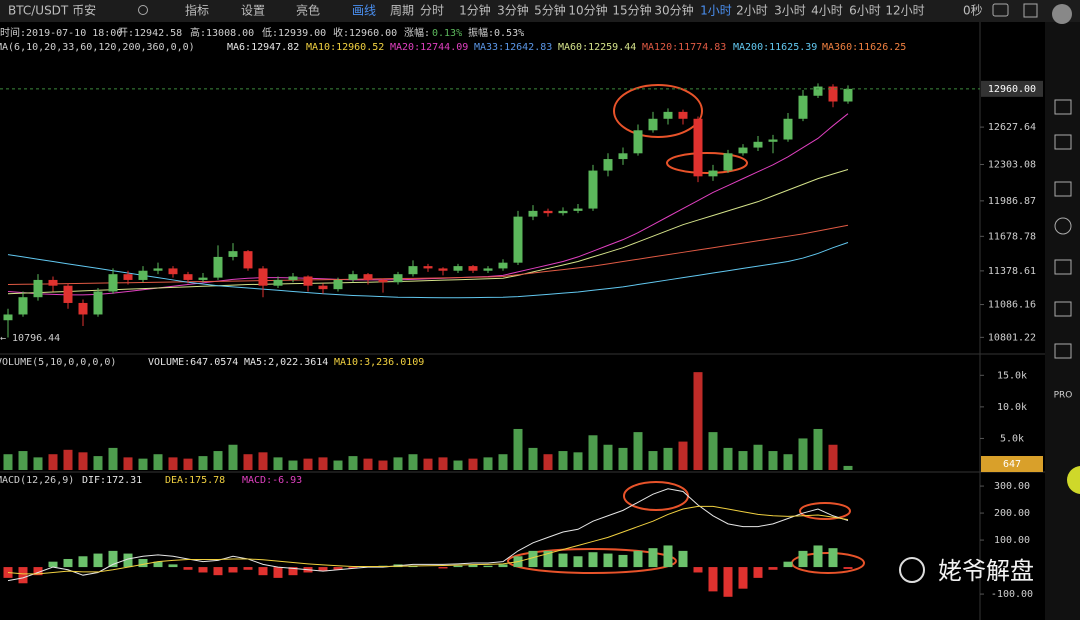 The image size is (1080, 620). Describe the element at coordinates (752, 11) in the screenshot. I see `period-option: 2小时` at that location.